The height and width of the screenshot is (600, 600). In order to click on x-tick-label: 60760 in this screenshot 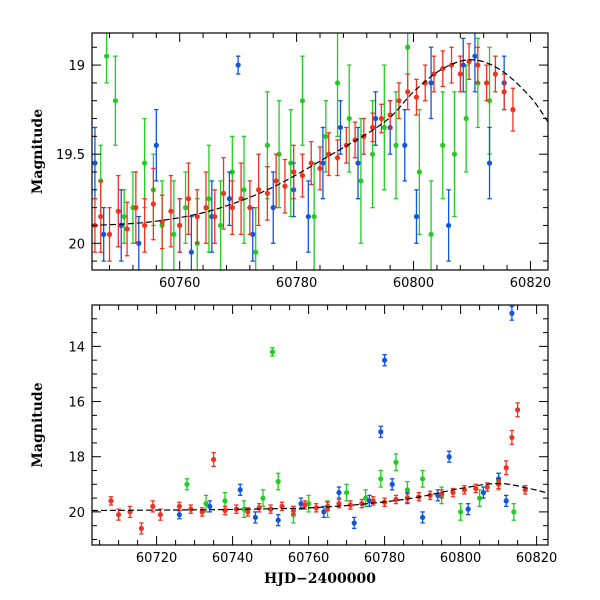, I will do `click(179, 283)`.